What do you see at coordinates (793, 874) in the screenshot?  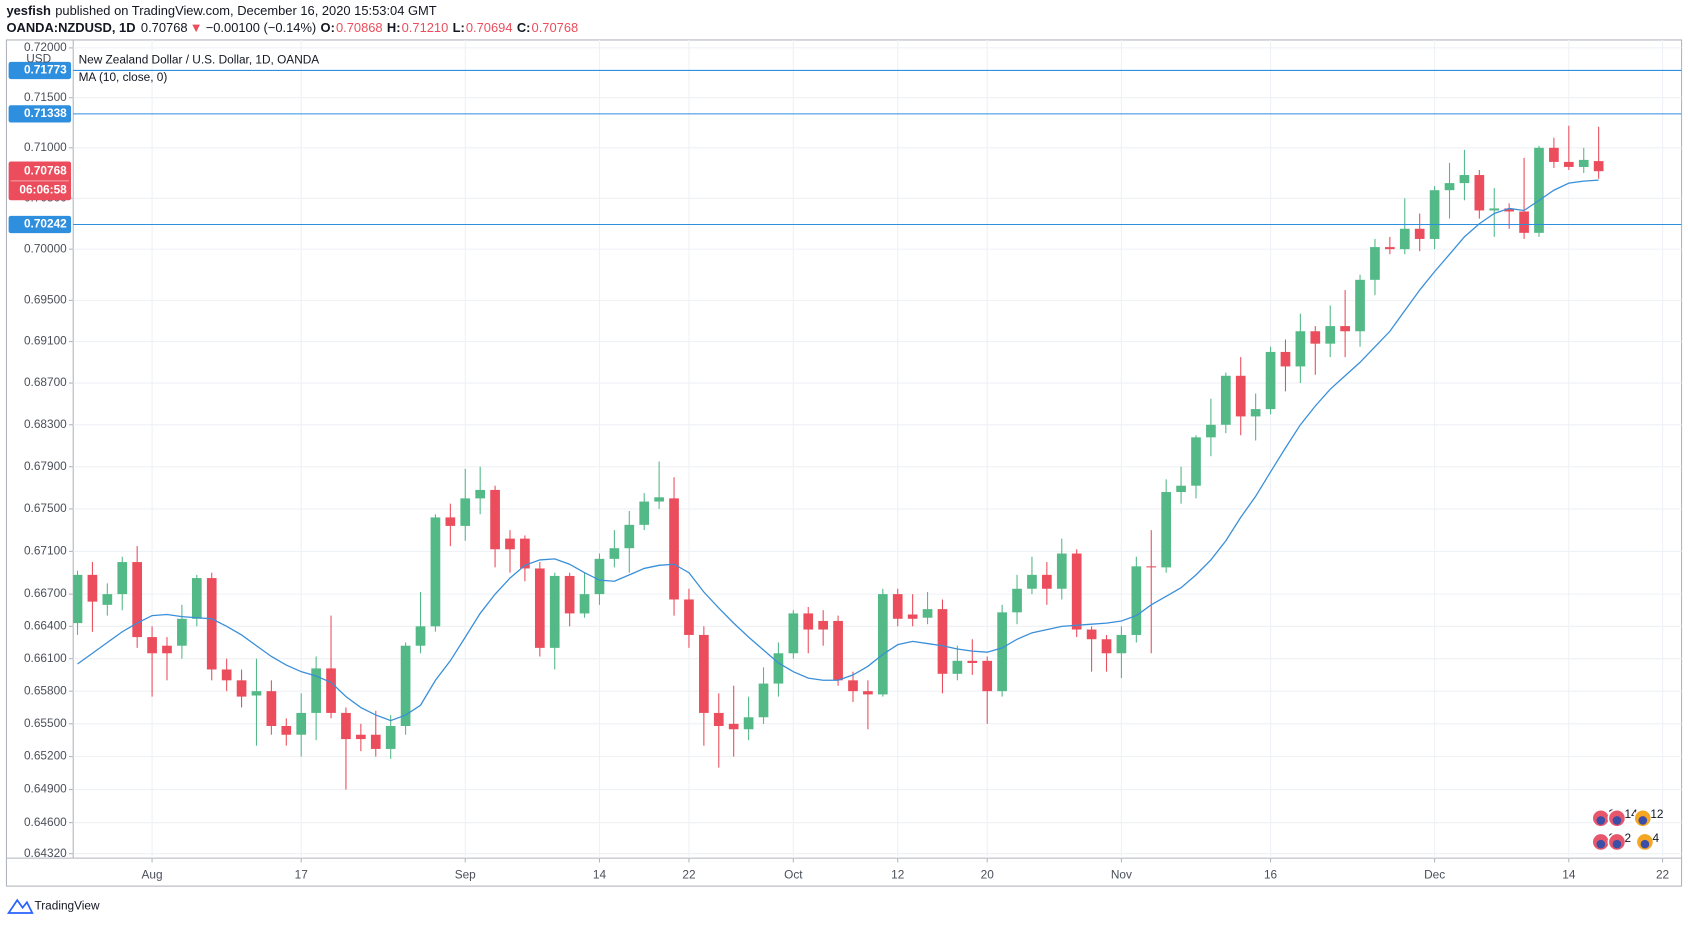 I see `x-tick-label: Oct` at bounding box center [793, 874].